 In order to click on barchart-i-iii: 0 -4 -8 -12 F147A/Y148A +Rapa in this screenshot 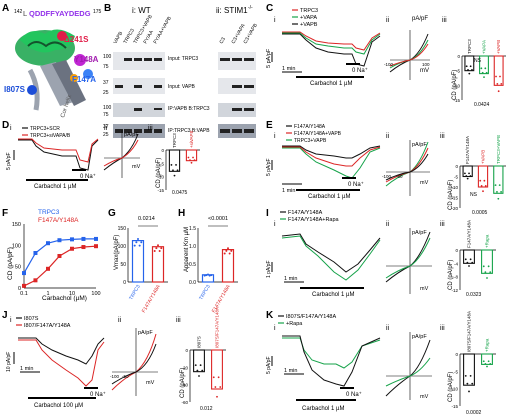, I will do `click(473, 256)`.